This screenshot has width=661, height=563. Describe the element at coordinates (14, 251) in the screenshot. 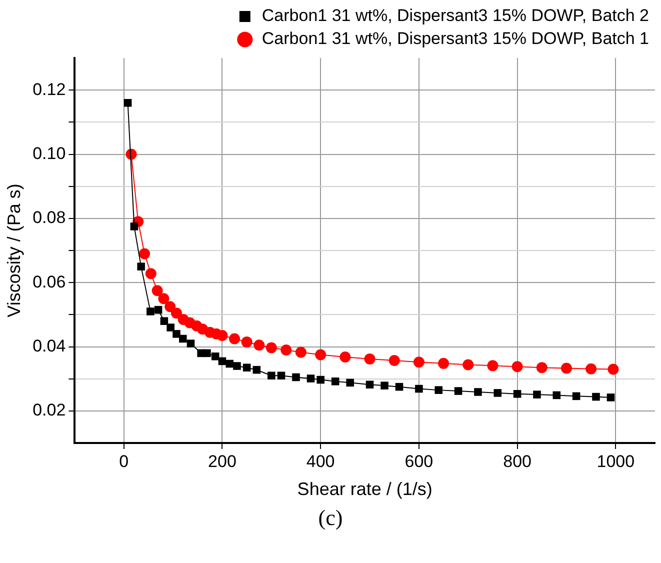

I see `y-axis-title: Viscosity / (Pa s)` at that location.